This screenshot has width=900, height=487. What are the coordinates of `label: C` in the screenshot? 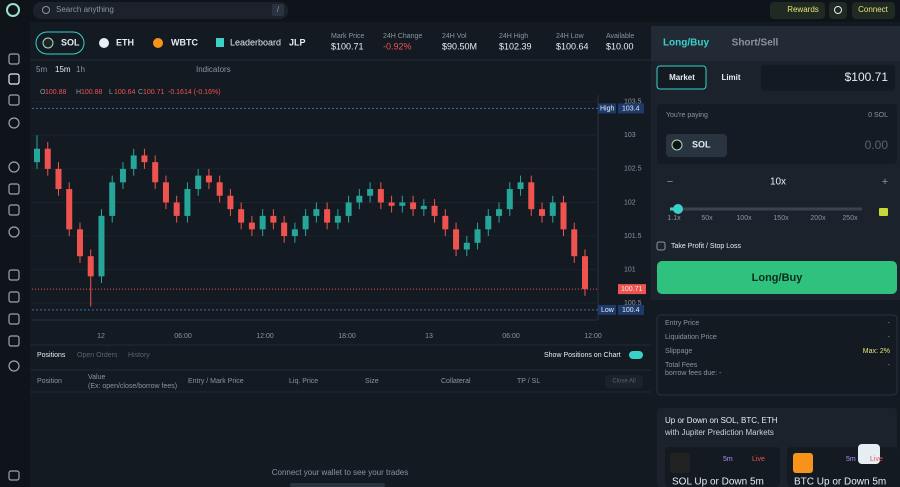 It's located at (140, 92).